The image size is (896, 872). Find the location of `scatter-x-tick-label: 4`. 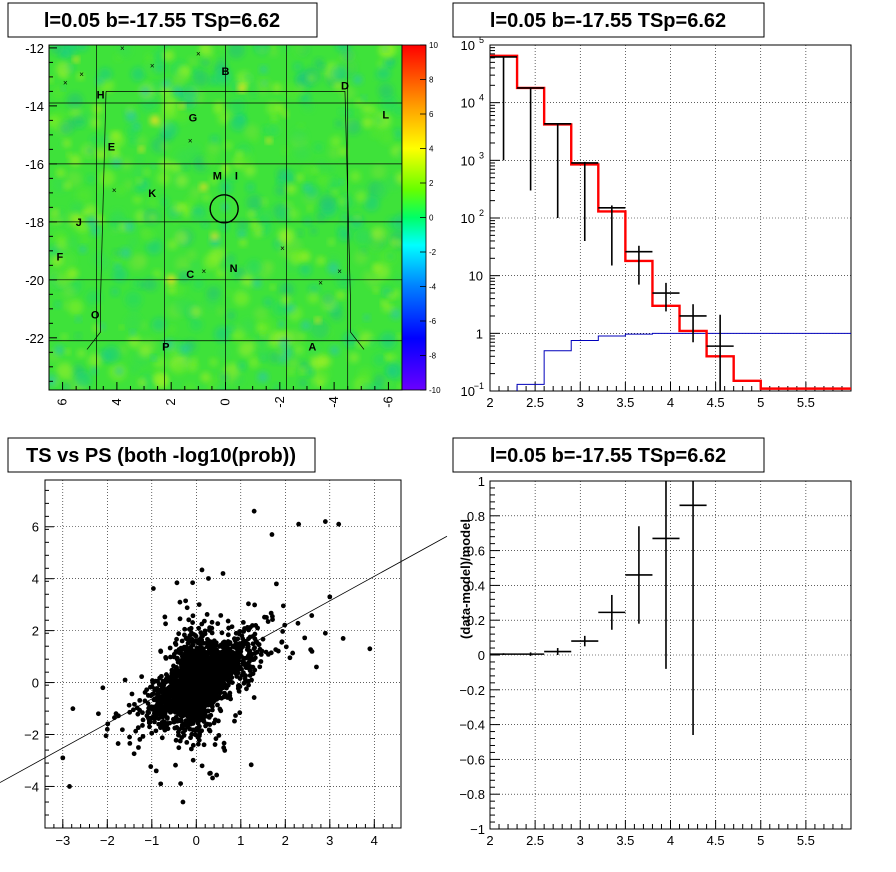

scatter-x-tick-label: 4 is located at coordinates (374, 840).